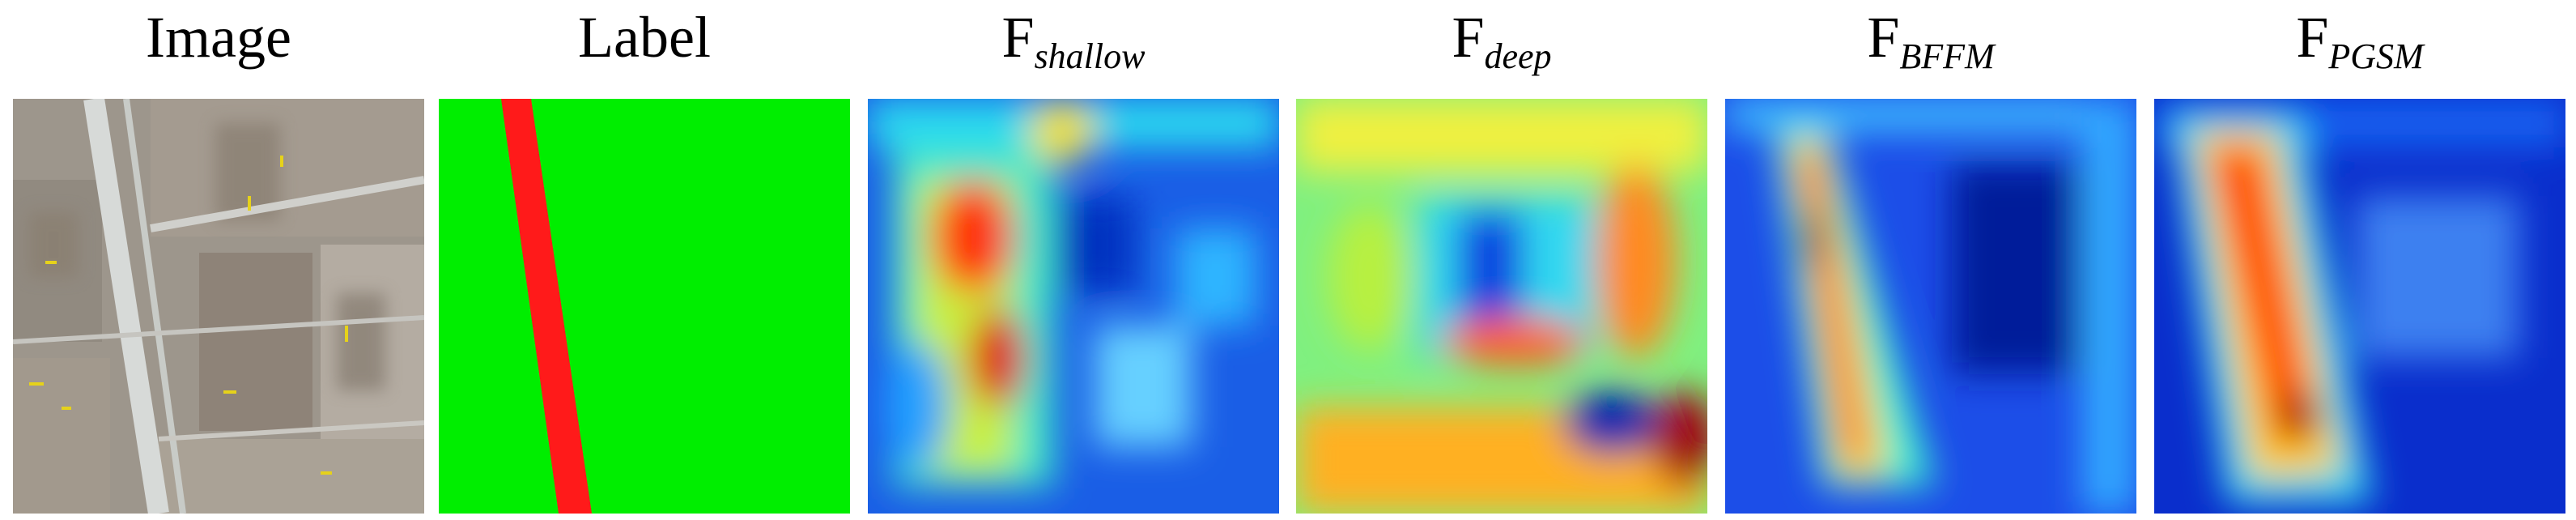 The height and width of the screenshot is (520, 2576). Describe the element at coordinates (1090, 56) in the screenshot. I see `title-subscript: shallow` at that location.